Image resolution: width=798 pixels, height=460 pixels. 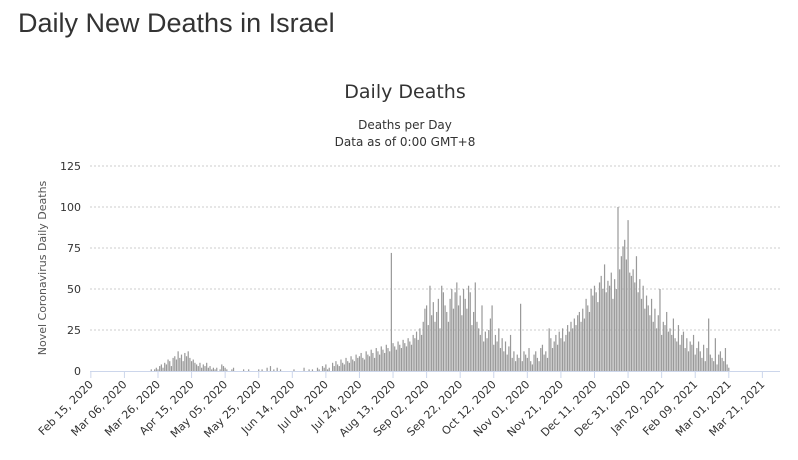 What do you see at coordinates (405, 125) in the screenshot?
I see `chart-subtitle-line-1: Deaths per Day` at bounding box center [405, 125].